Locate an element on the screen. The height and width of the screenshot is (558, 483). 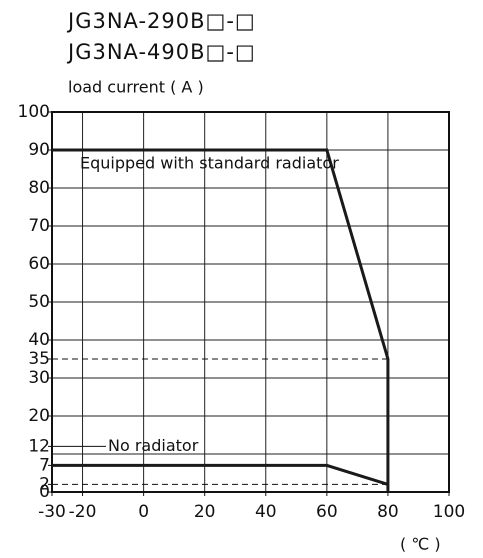
y-tick-label: 35 is located at coordinates (39, 359).